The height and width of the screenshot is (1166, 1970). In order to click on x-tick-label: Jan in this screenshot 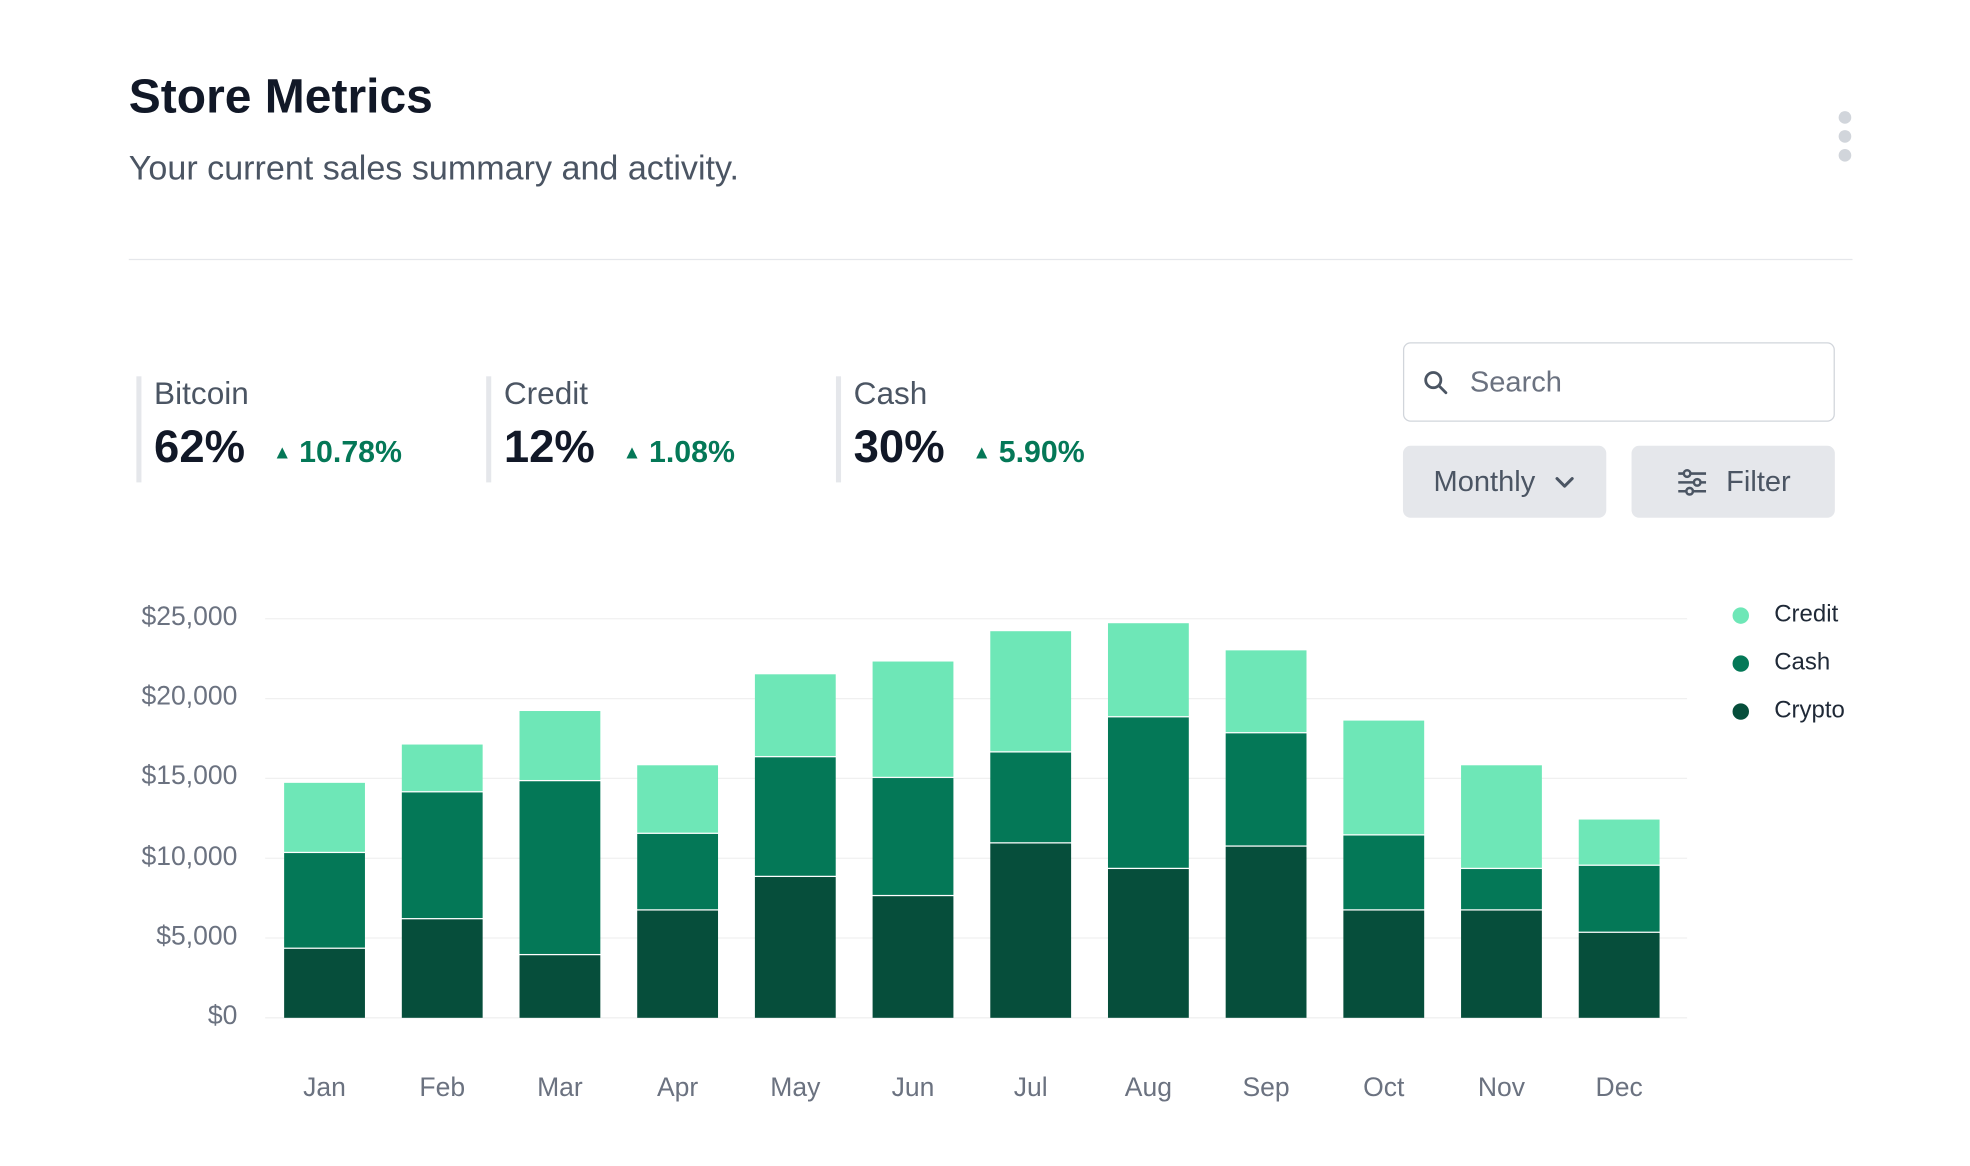, I will do `click(324, 1088)`.